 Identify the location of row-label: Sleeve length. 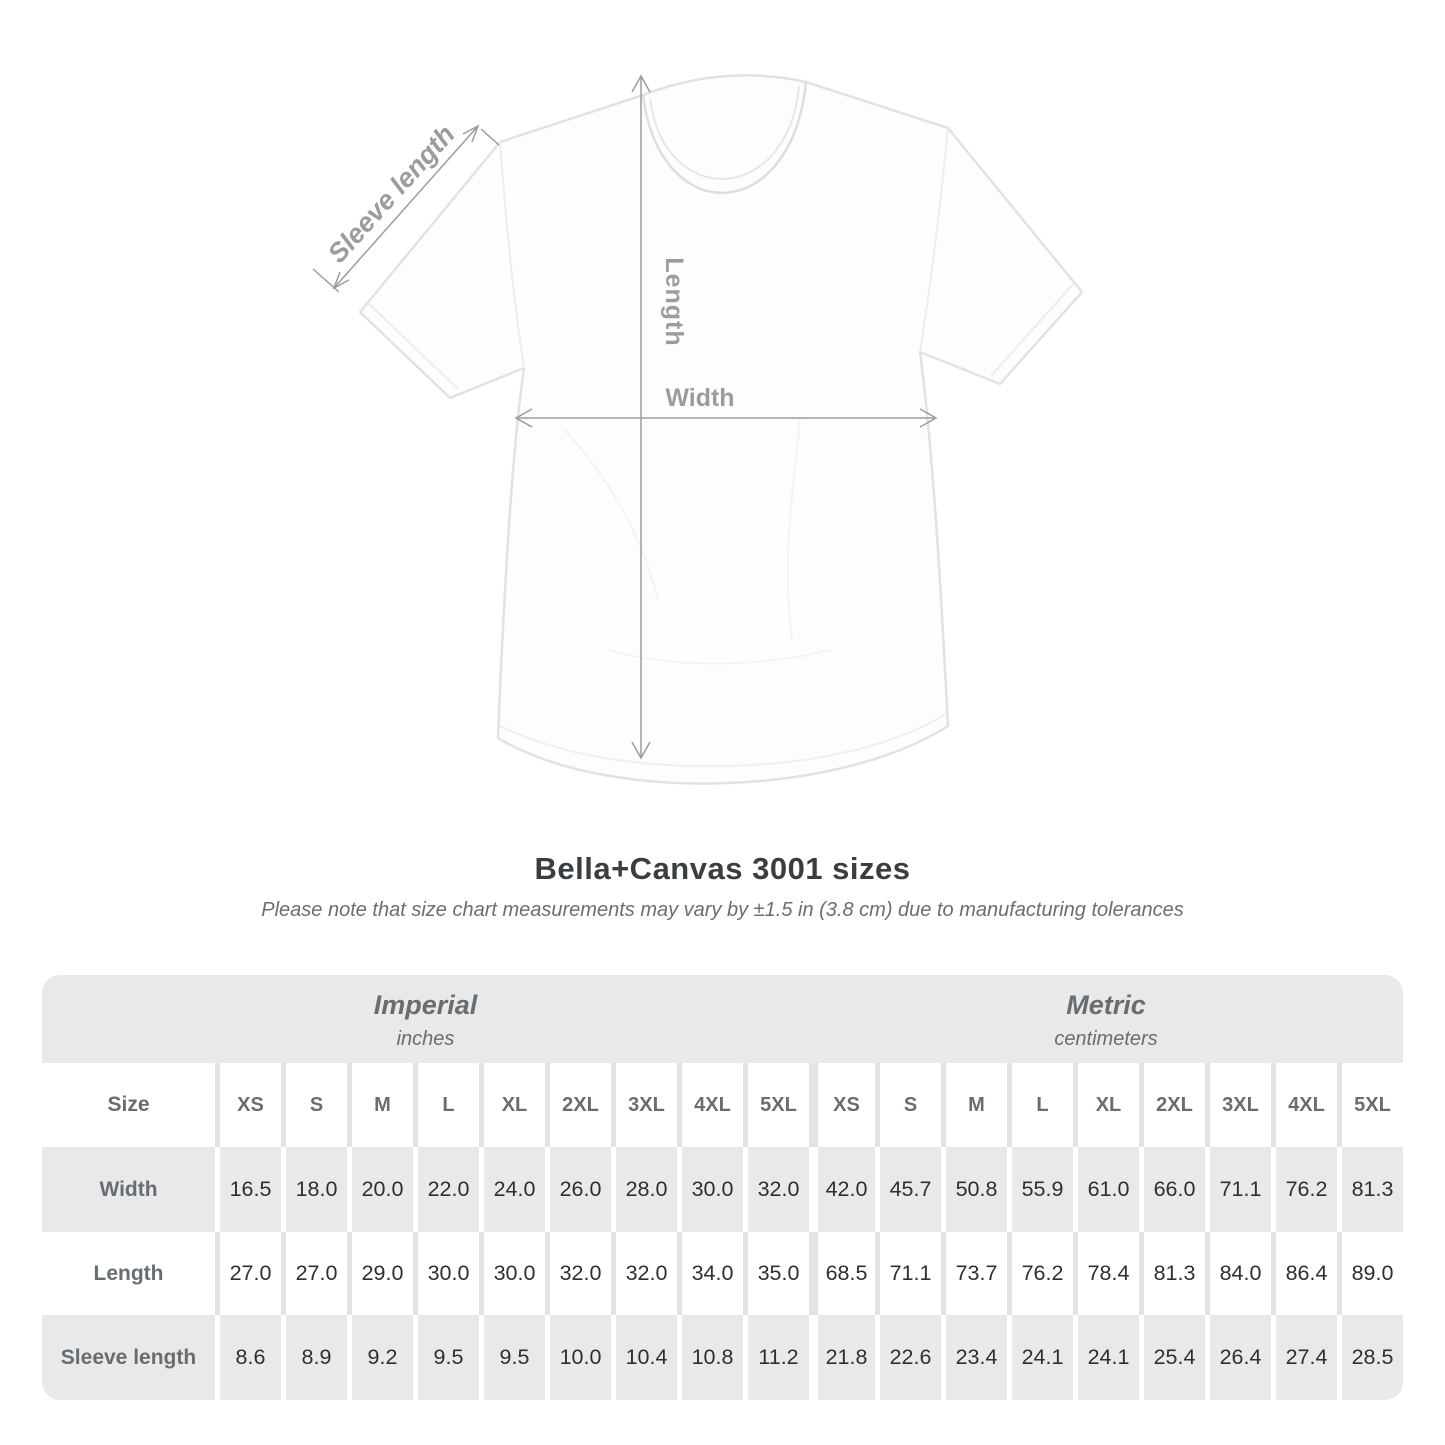
(128, 1357).